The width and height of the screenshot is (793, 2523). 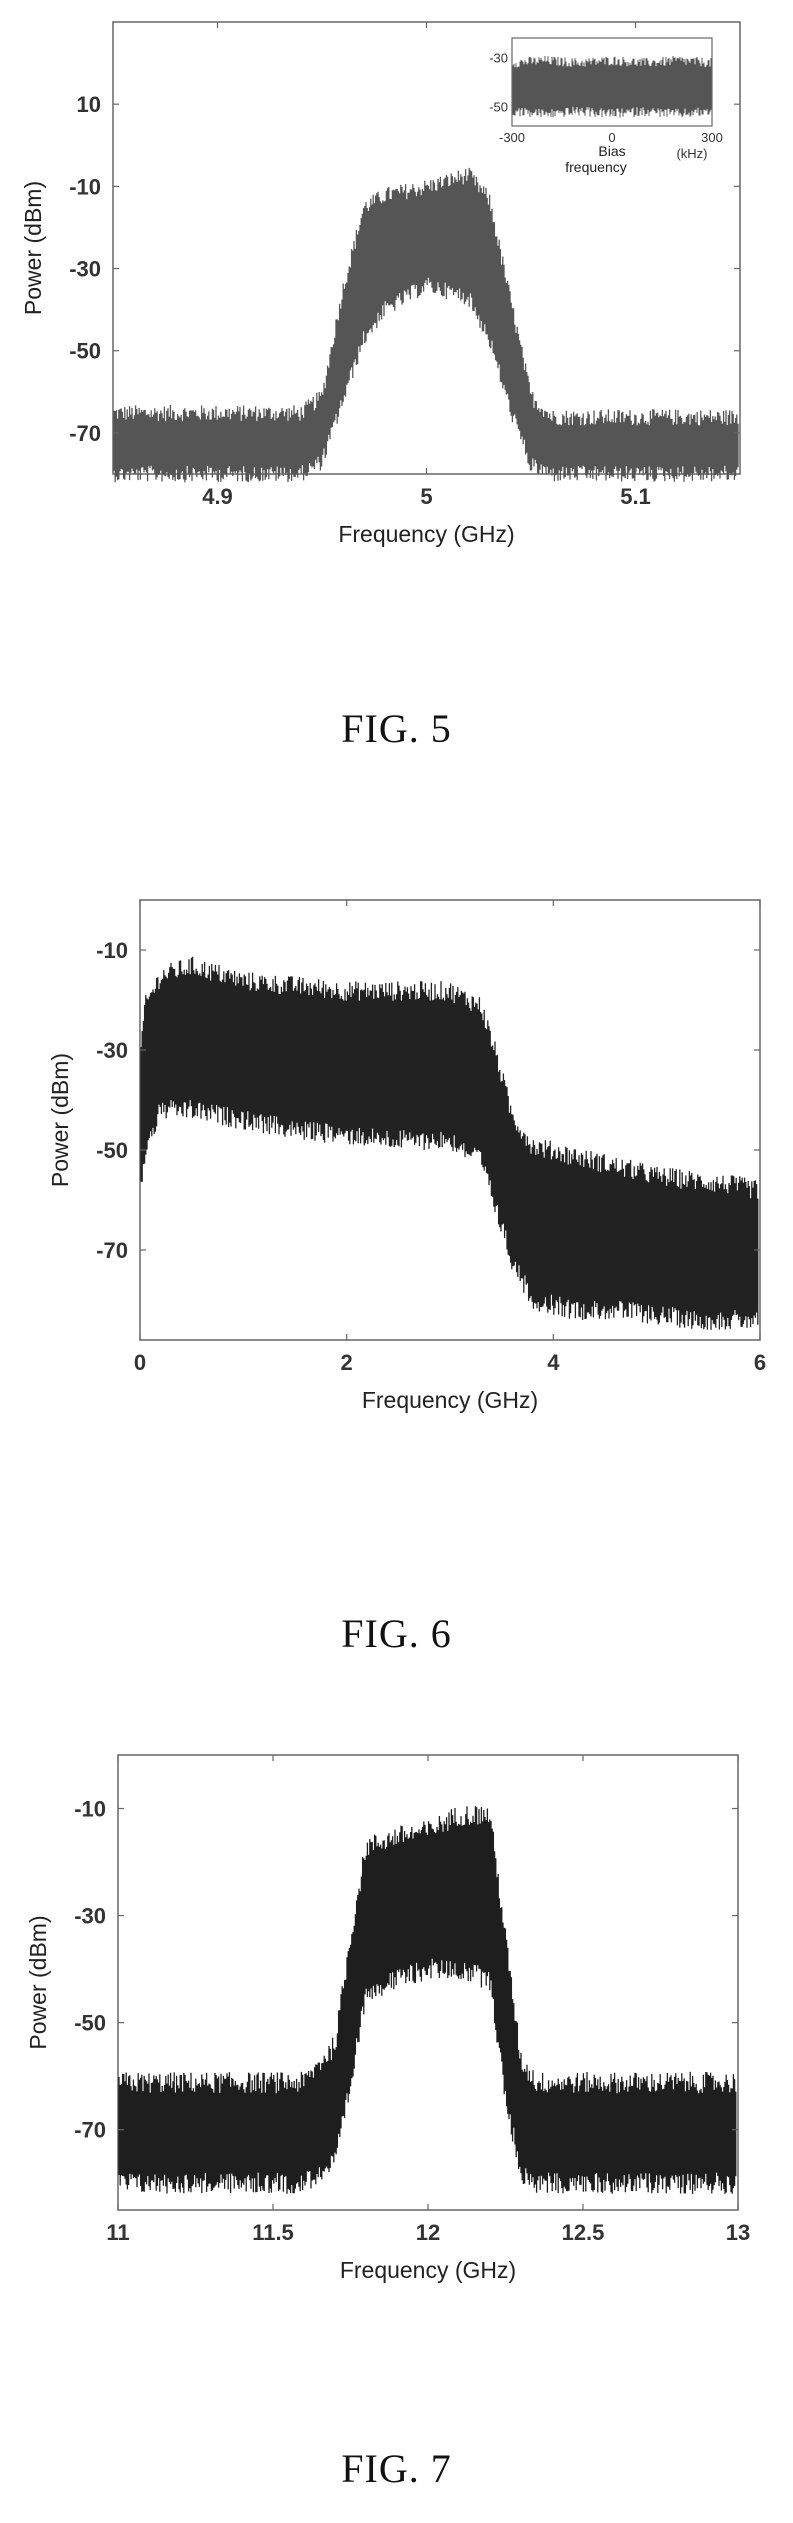 I want to click on x-tick-label: 5, so click(x=426, y=496).